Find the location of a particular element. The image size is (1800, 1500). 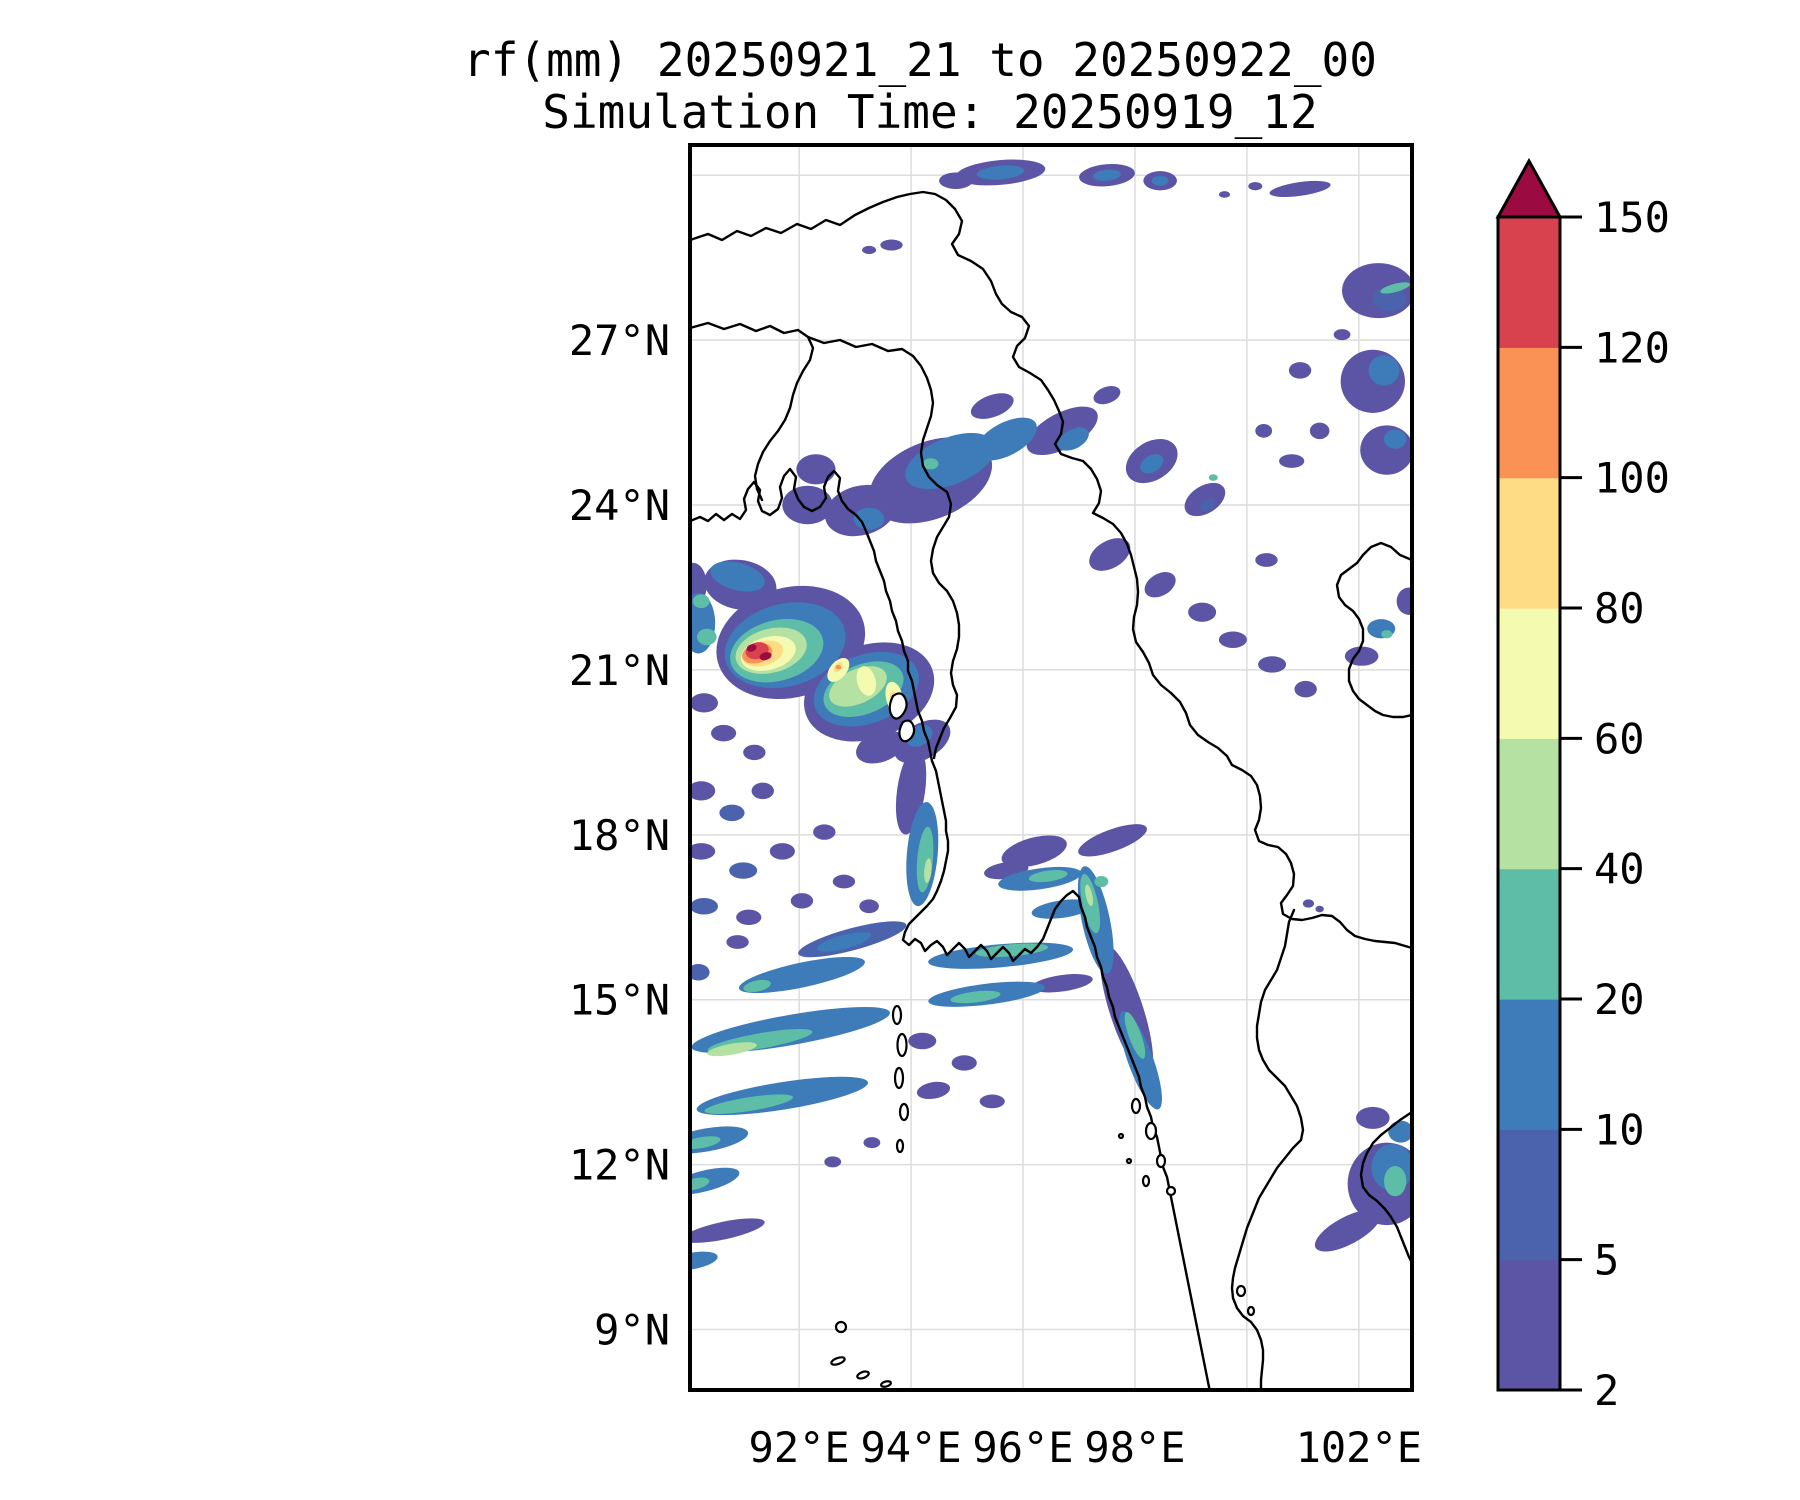

colorbar-tick-label-100: 100 is located at coordinates (1632, 478).